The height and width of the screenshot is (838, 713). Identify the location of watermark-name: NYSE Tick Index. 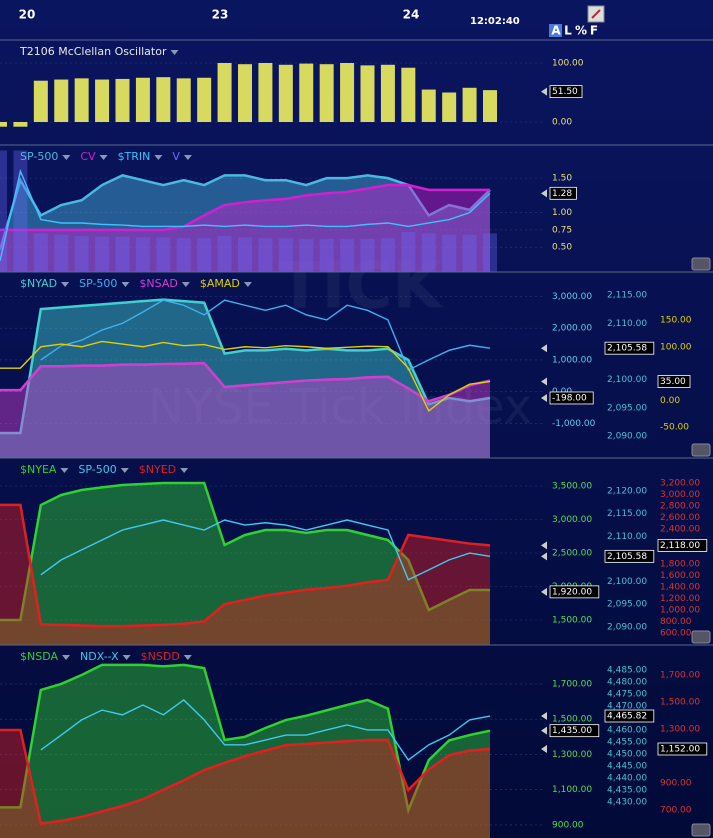
(340, 407).